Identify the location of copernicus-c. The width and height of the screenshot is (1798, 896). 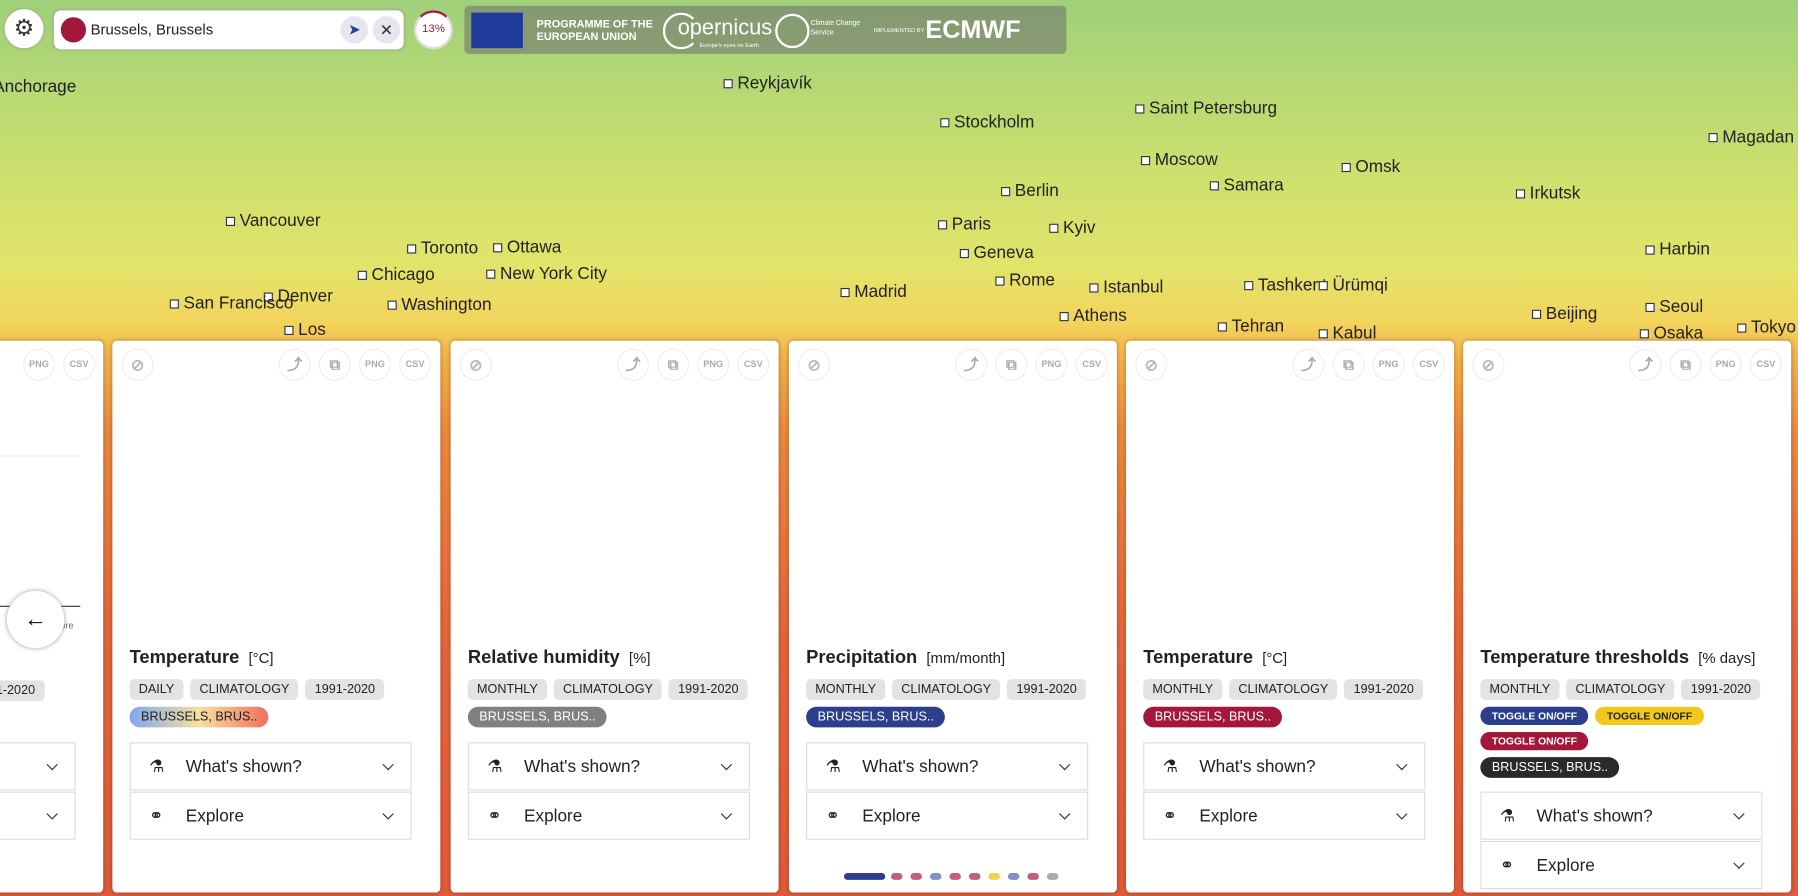
(681, 31).